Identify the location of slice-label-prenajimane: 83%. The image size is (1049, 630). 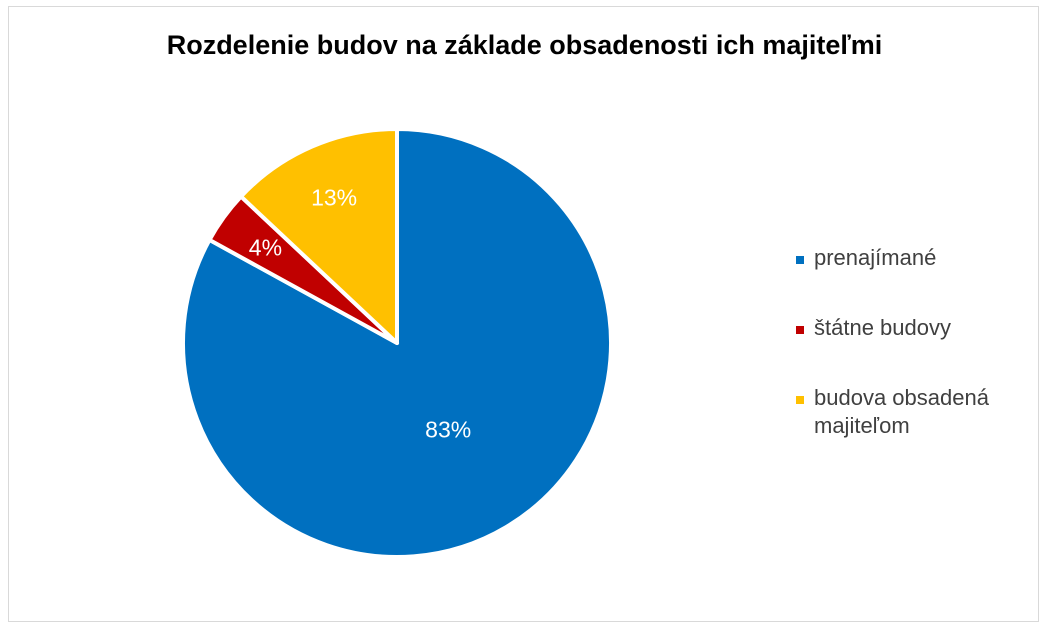
(448, 430).